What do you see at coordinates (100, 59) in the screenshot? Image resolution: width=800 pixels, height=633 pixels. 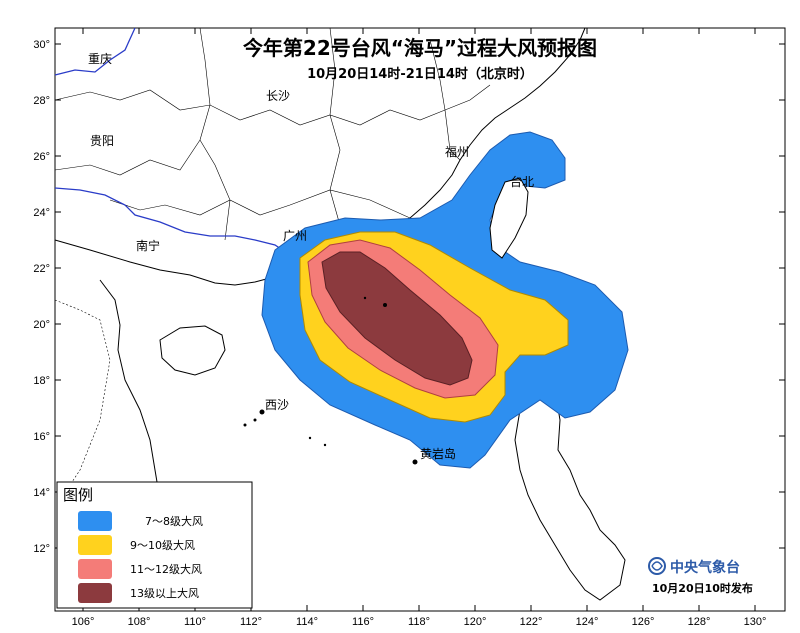 I see `place-label-chongqing: 重庆` at bounding box center [100, 59].